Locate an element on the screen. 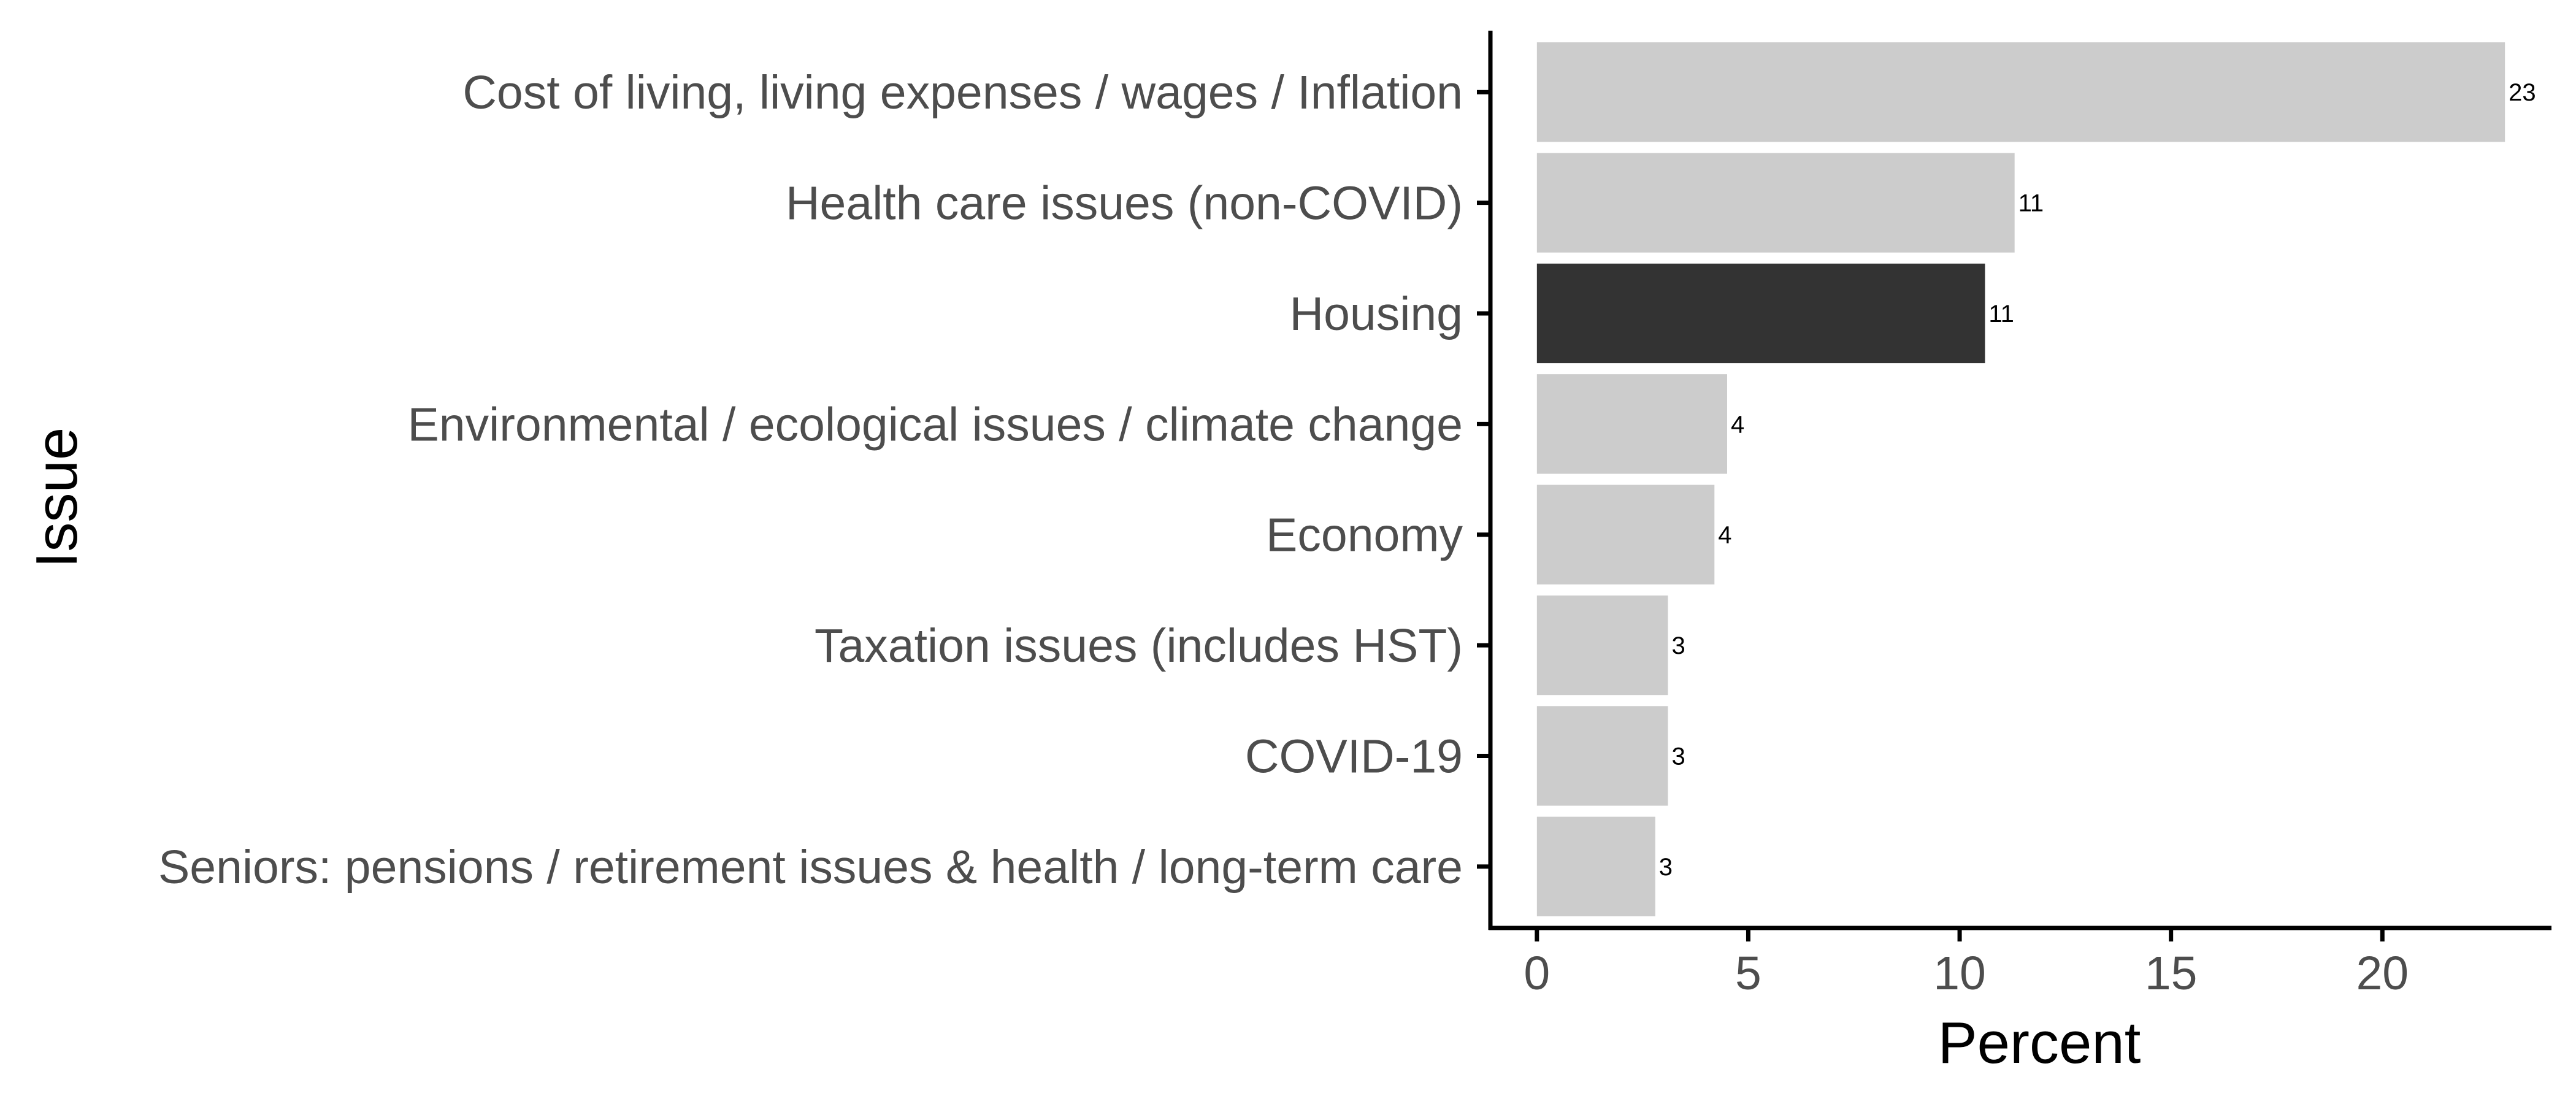  category-label: Economy is located at coordinates (1364, 535).